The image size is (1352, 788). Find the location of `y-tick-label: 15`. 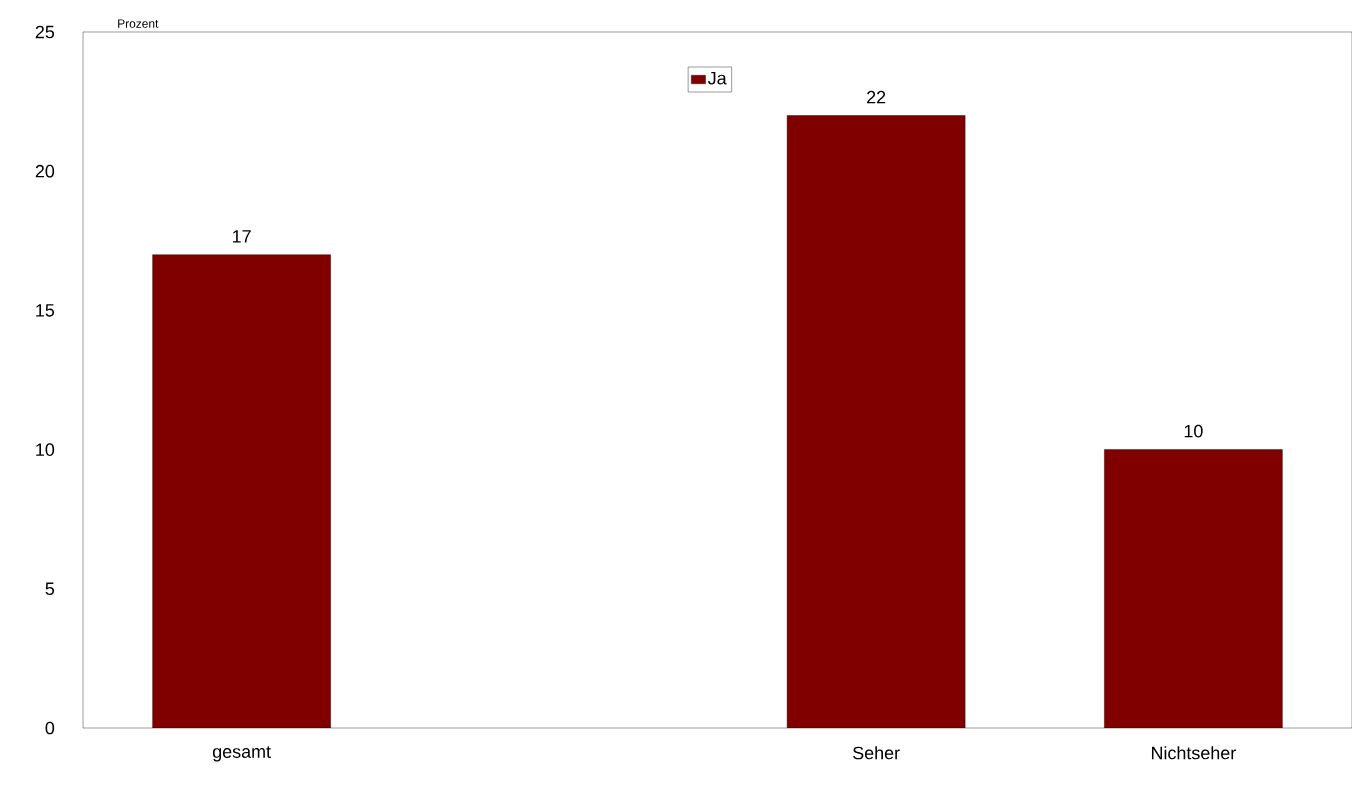

y-tick-label: 15 is located at coordinates (45, 310).